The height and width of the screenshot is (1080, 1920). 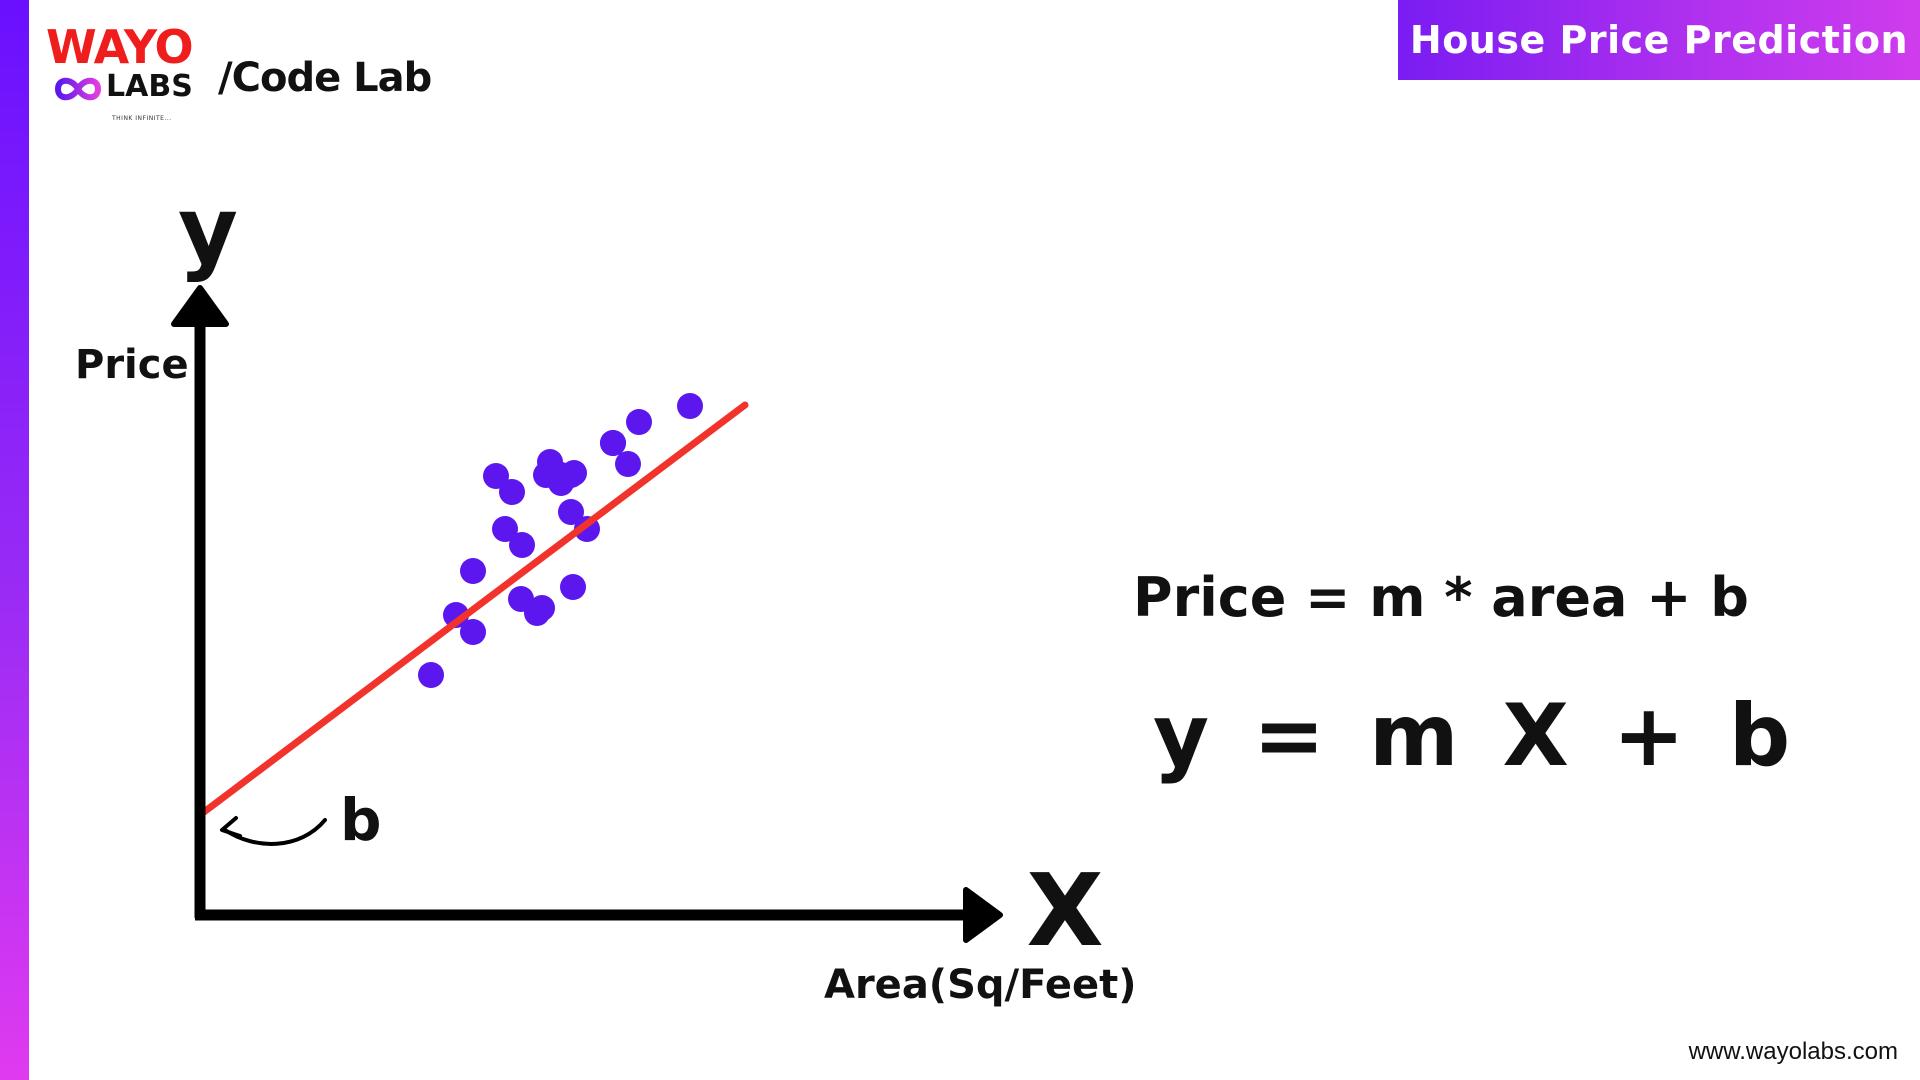 What do you see at coordinates (1471, 736) in the screenshot?
I see `equation-symbols: y = m X + b` at bounding box center [1471, 736].